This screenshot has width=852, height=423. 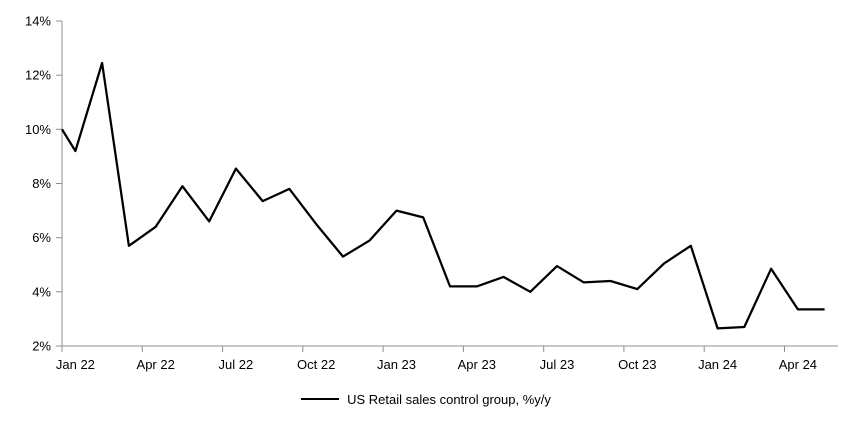 I want to click on y-tick-label: 10%, so click(x=38, y=129).